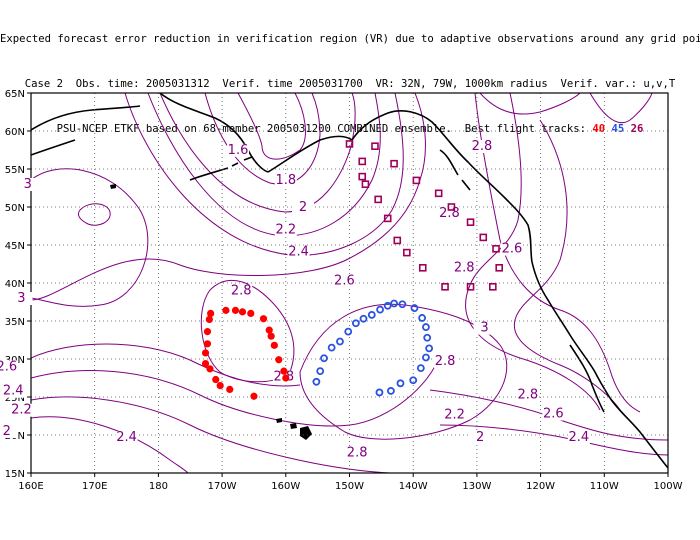 This screenshot has height=540, width=700. What do you see at coordinates (15, 398) in the screenshot?
I see `lat-tick-label: 25N` at bounding box center [15, 398].